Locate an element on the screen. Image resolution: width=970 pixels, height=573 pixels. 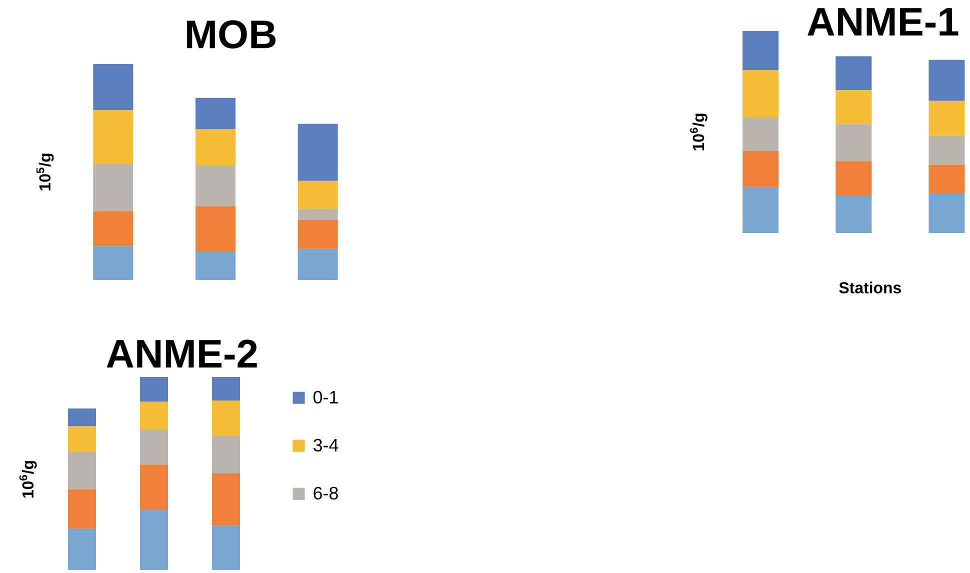
chart-title: MOB is located at coordinates (231, 34).